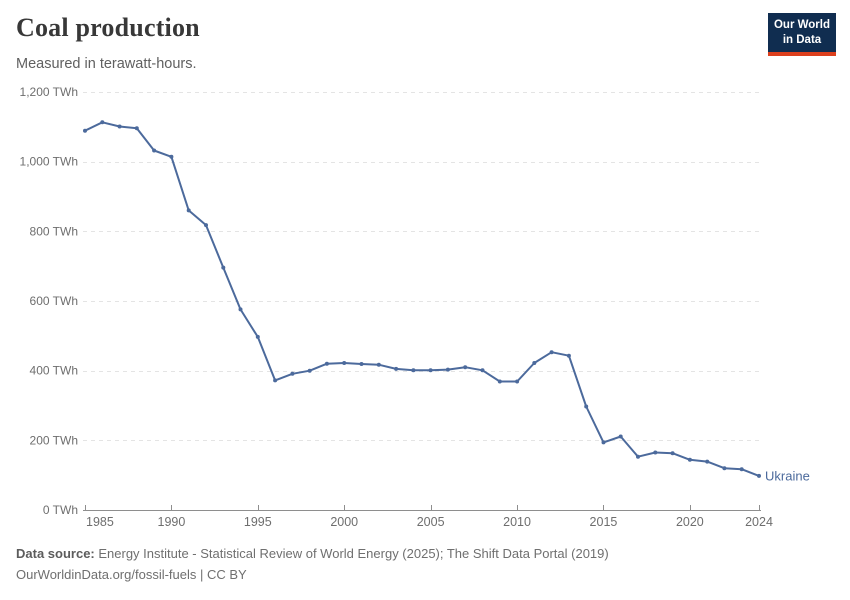  Describe the element at coordinates (131, 574) in the screenshot. I see `license-line: OurWorldinData.org/fossil-fuels | CC BY` at that location.